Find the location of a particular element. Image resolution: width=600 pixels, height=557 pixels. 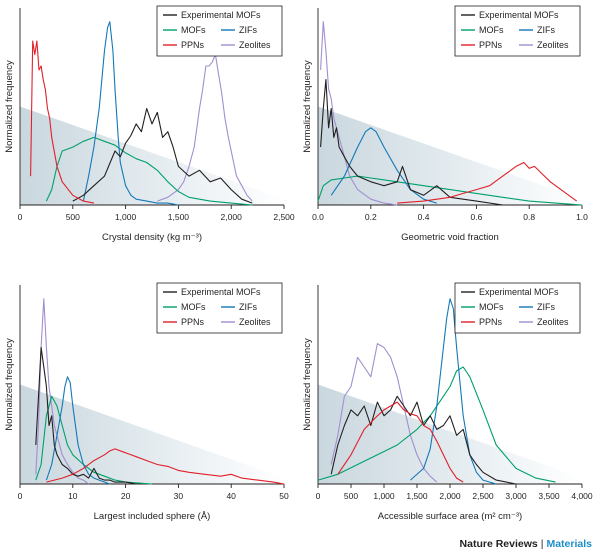

x-tick-label: 10 is located at coordinates (73, 496).